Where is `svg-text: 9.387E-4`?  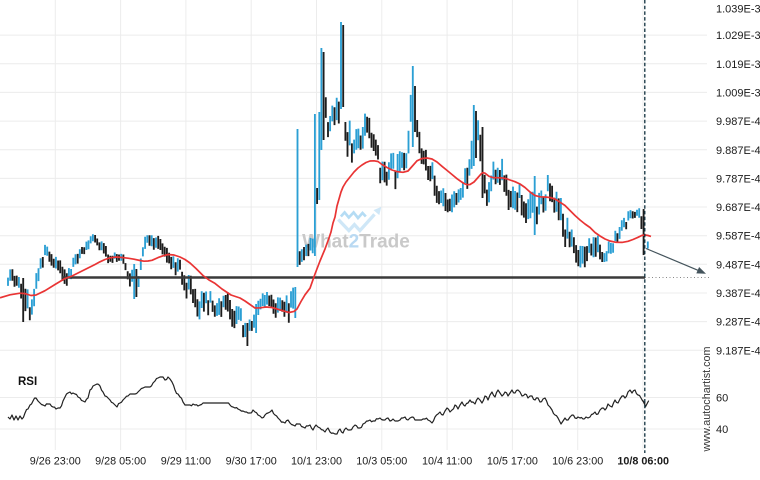 svg-text: 9.387E-4 is located at coordinates (738, 294).